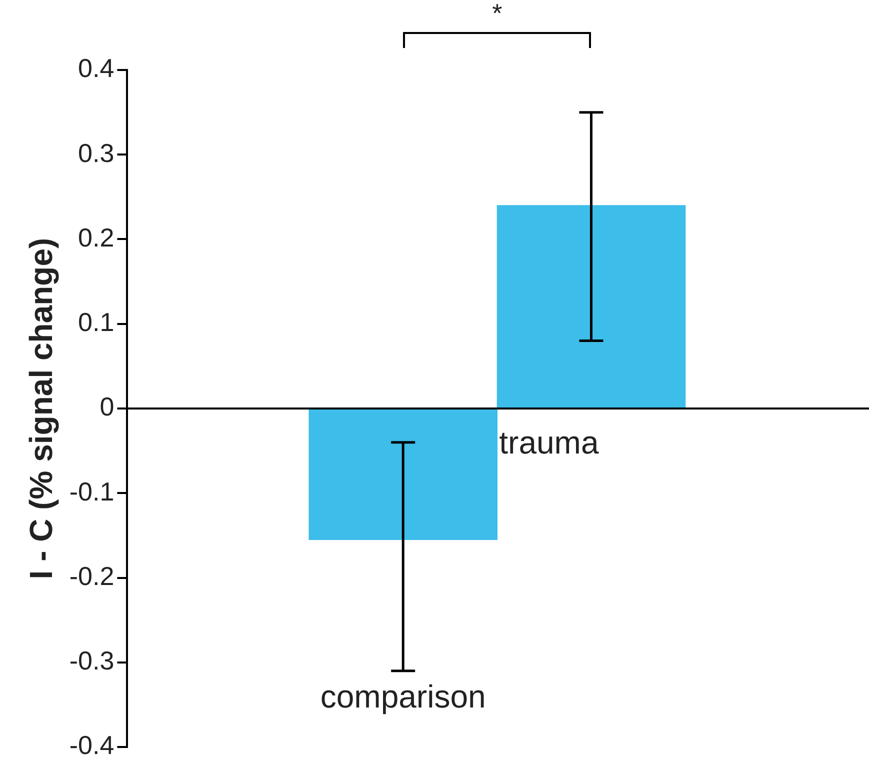 The height and width of the screenshot is (767, 869). Describe the element at coordinates (41, 409) in the screenshot. I see `y-axis-title: I - C (% signal change)` at that location.